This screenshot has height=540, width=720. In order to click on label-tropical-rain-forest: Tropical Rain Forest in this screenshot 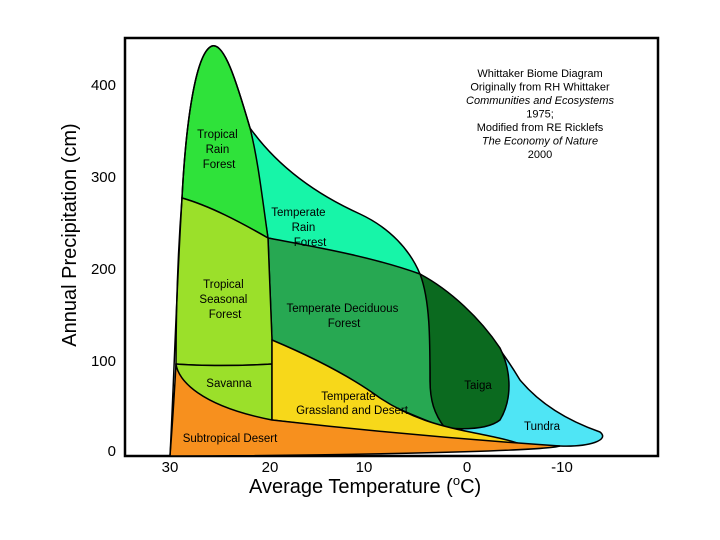, I will do `click(219, 150)`.